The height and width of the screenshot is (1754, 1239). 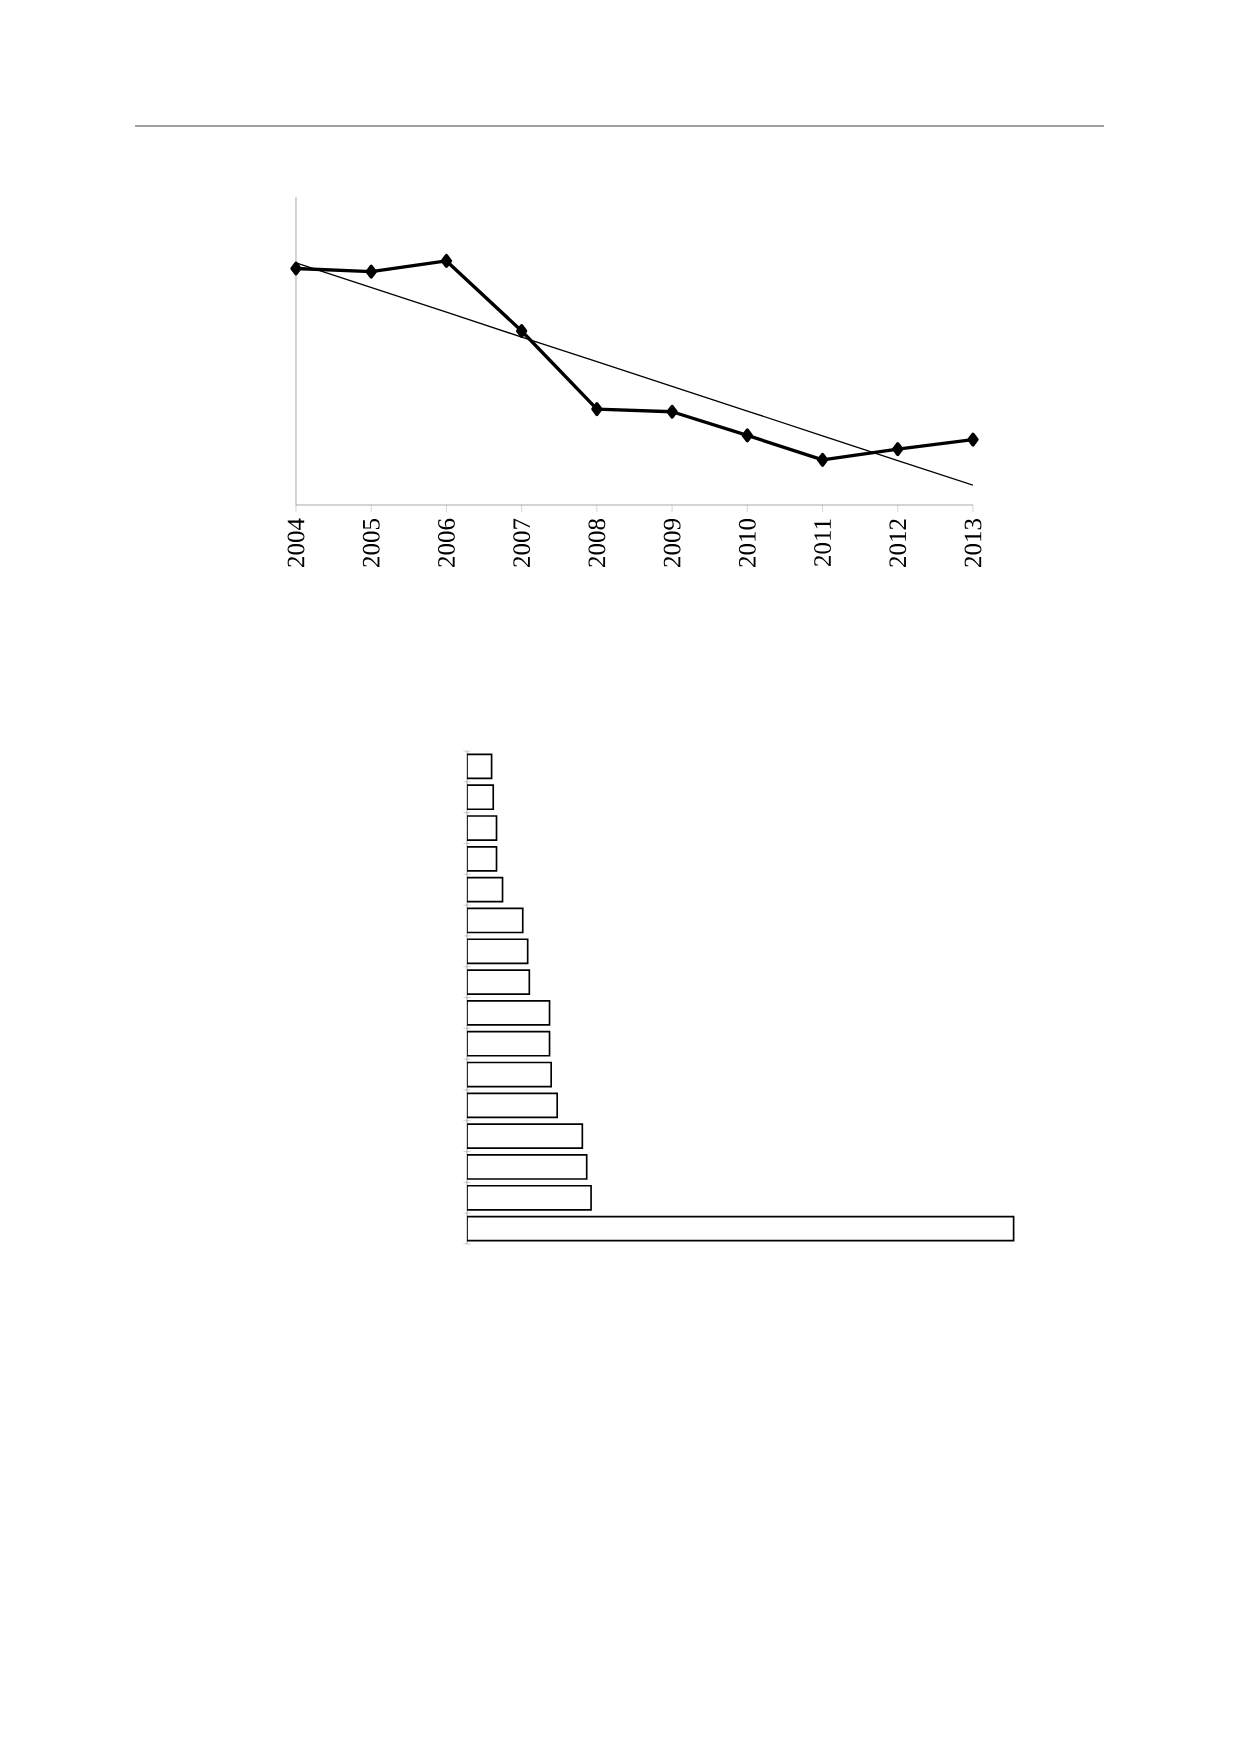 What do you see at coordinates (822, 542) in the screenshot?
I see `x-tick-label: 2011` at bounding box center [822, 542].